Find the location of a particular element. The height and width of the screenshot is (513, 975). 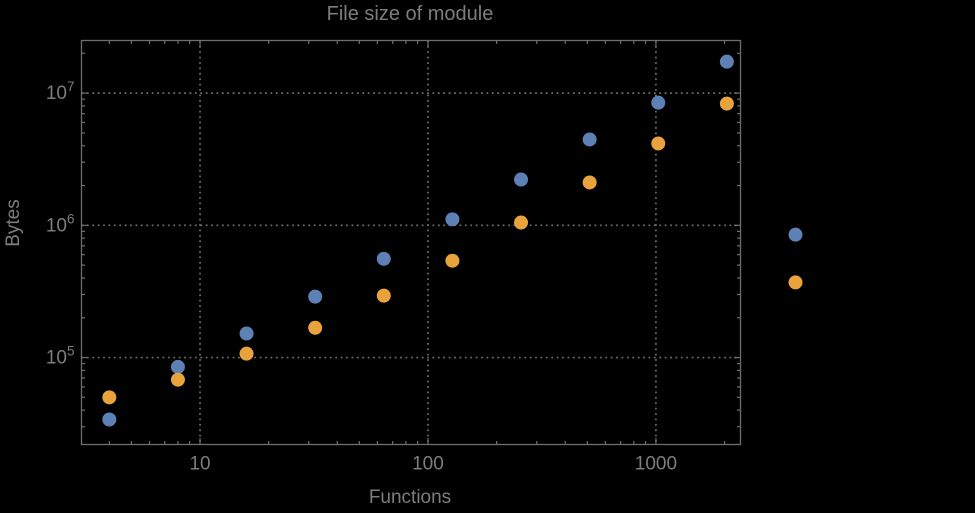

x-tick-label: 100 is located at coordinates (428, 464).